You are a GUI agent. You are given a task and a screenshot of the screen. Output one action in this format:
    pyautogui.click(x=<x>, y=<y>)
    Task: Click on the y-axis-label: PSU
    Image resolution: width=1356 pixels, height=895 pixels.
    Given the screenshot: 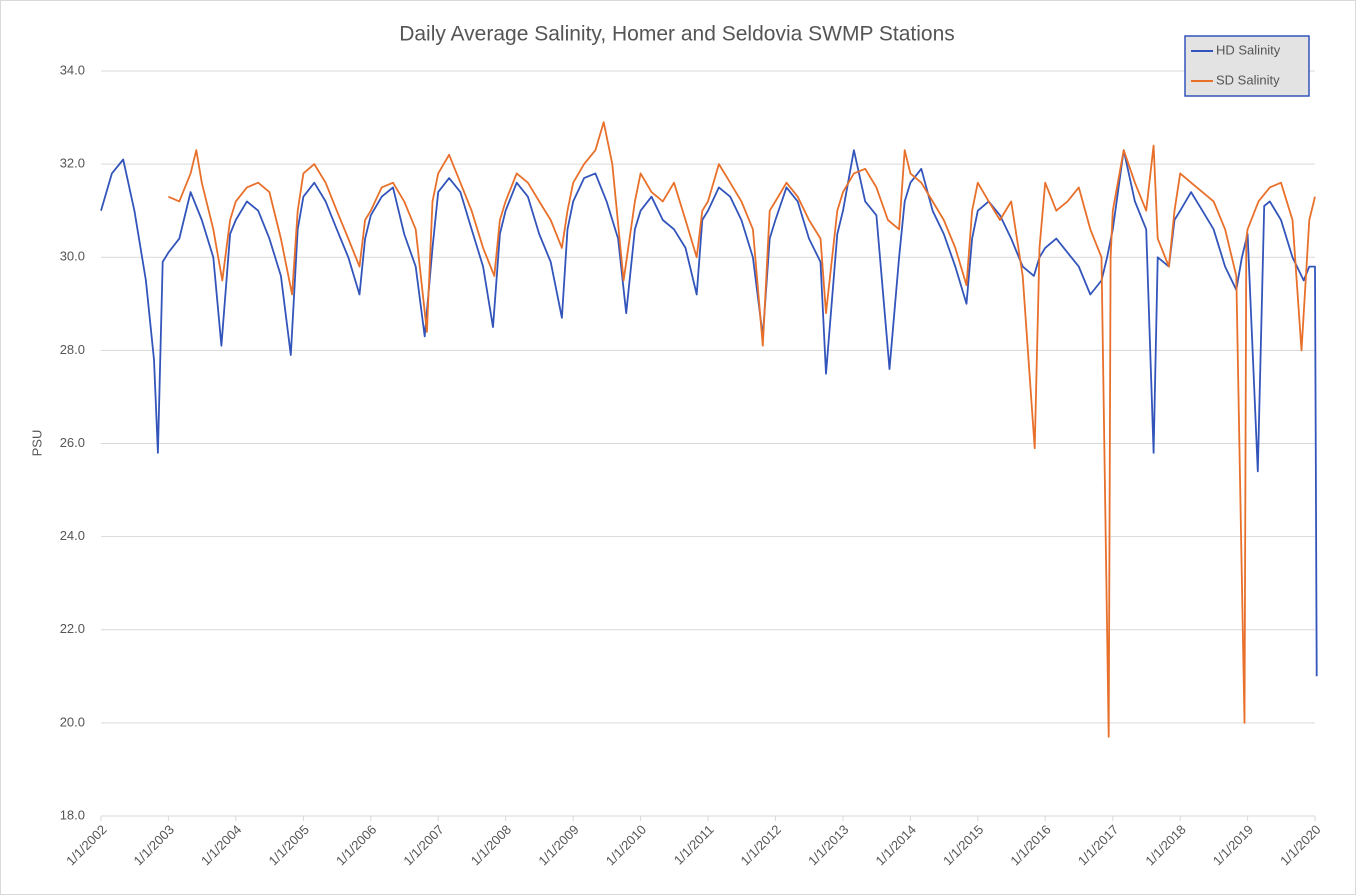 What is the action you would take?
    pyautogui.click(x=36, y=443)
    